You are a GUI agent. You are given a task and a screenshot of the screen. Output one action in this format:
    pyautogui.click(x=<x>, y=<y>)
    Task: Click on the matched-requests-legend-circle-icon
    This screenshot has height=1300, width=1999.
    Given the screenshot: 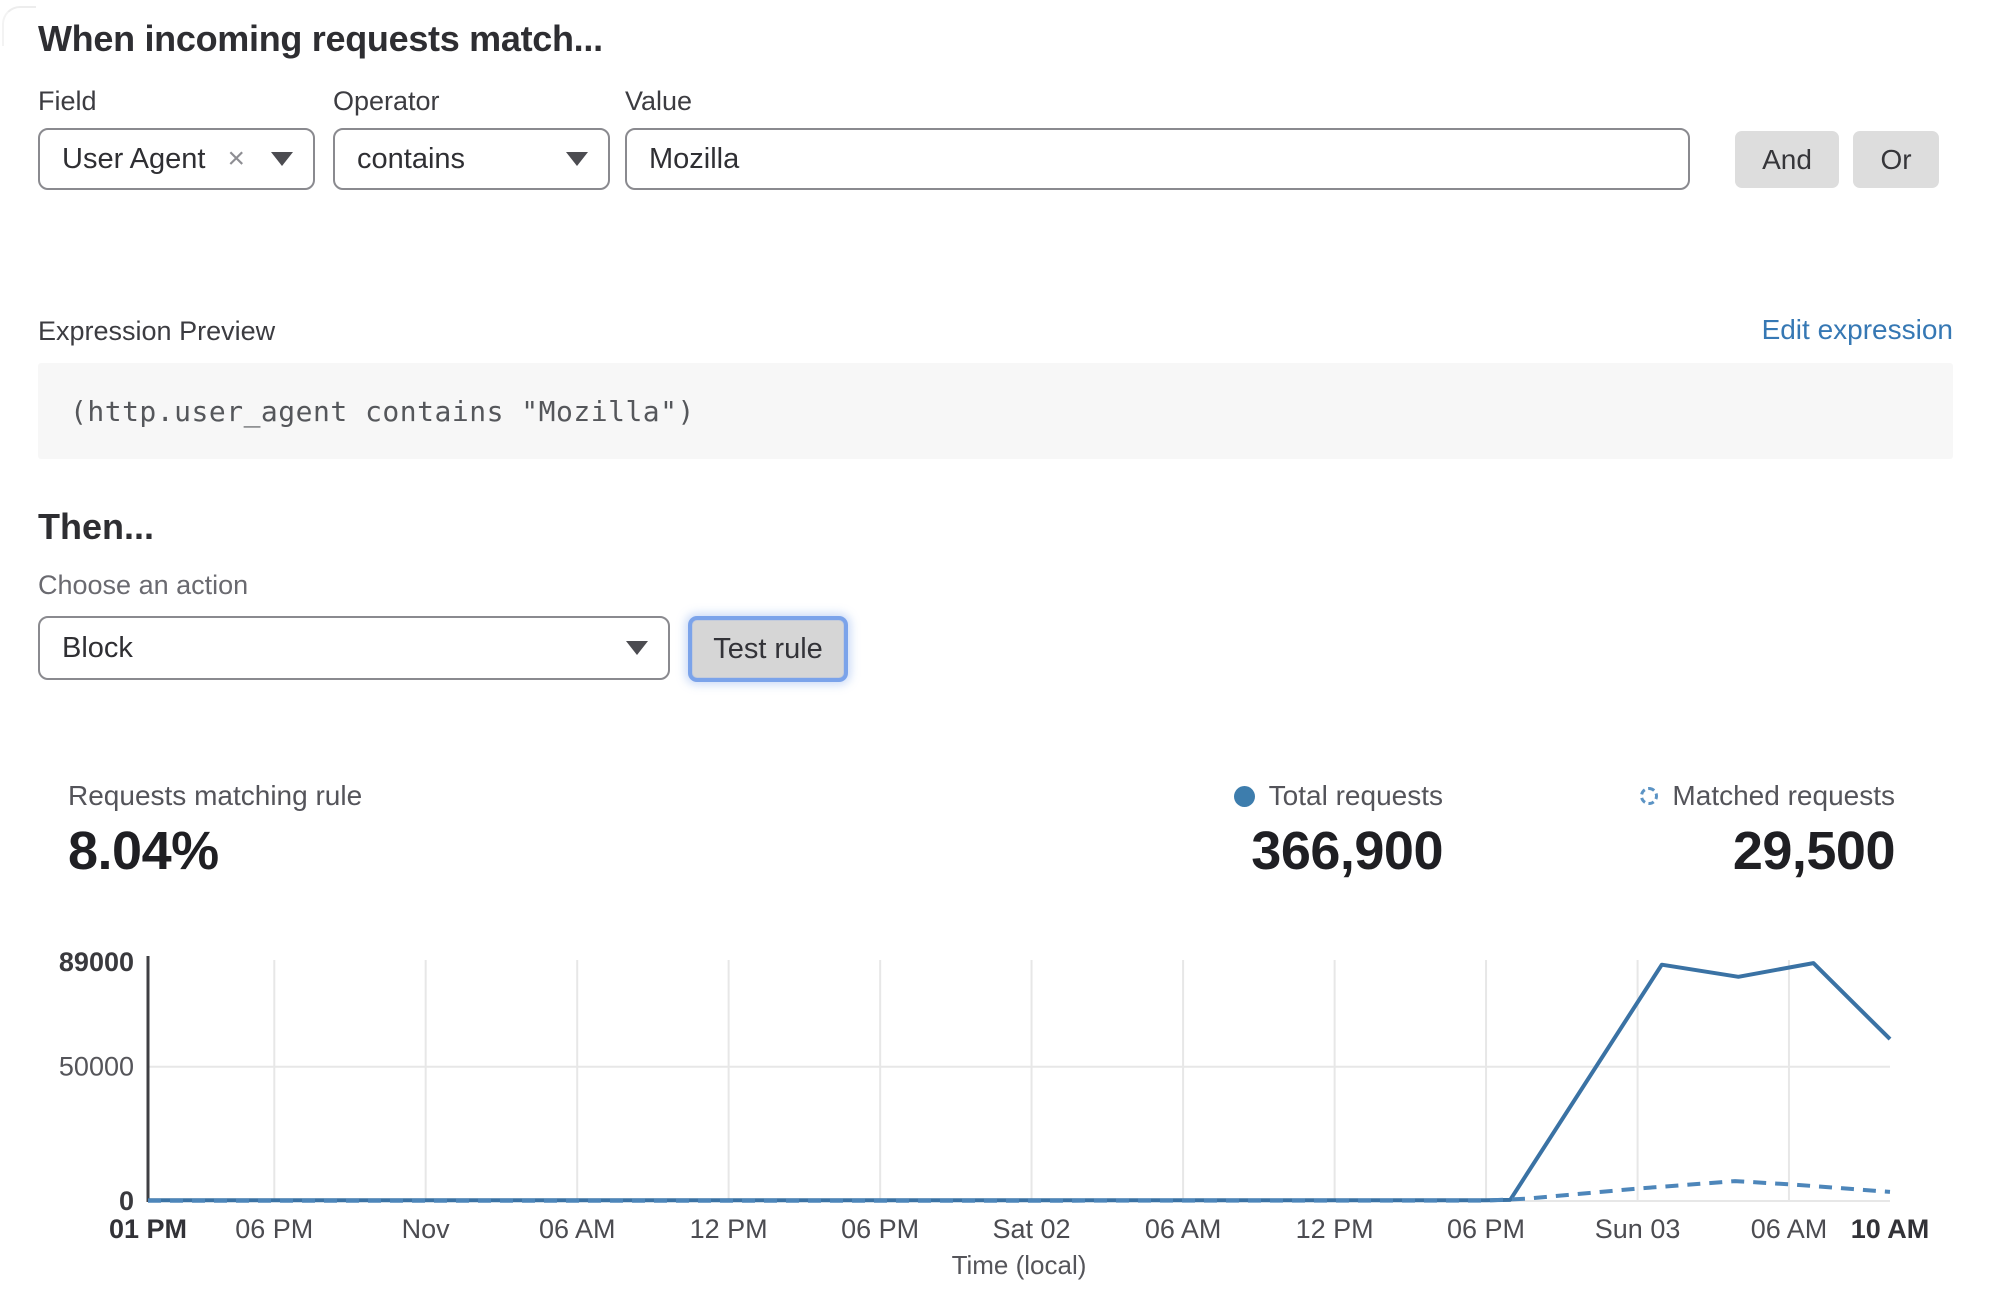 What is the action you would take?
    pyautogui.click(x=1649, y=796)
    